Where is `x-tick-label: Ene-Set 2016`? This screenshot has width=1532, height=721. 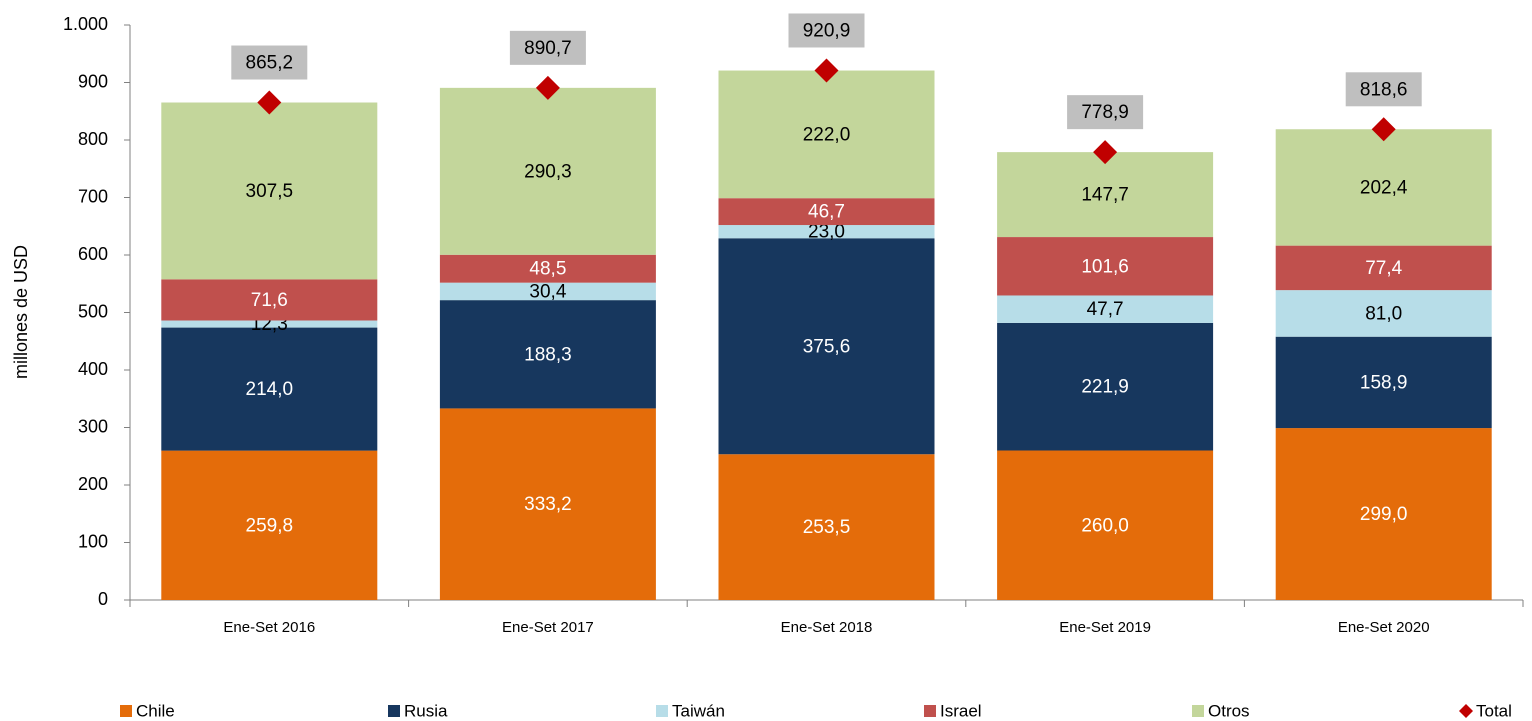 x-tick-label: Ene-Set 2016 is located at coordinates (269, 627).